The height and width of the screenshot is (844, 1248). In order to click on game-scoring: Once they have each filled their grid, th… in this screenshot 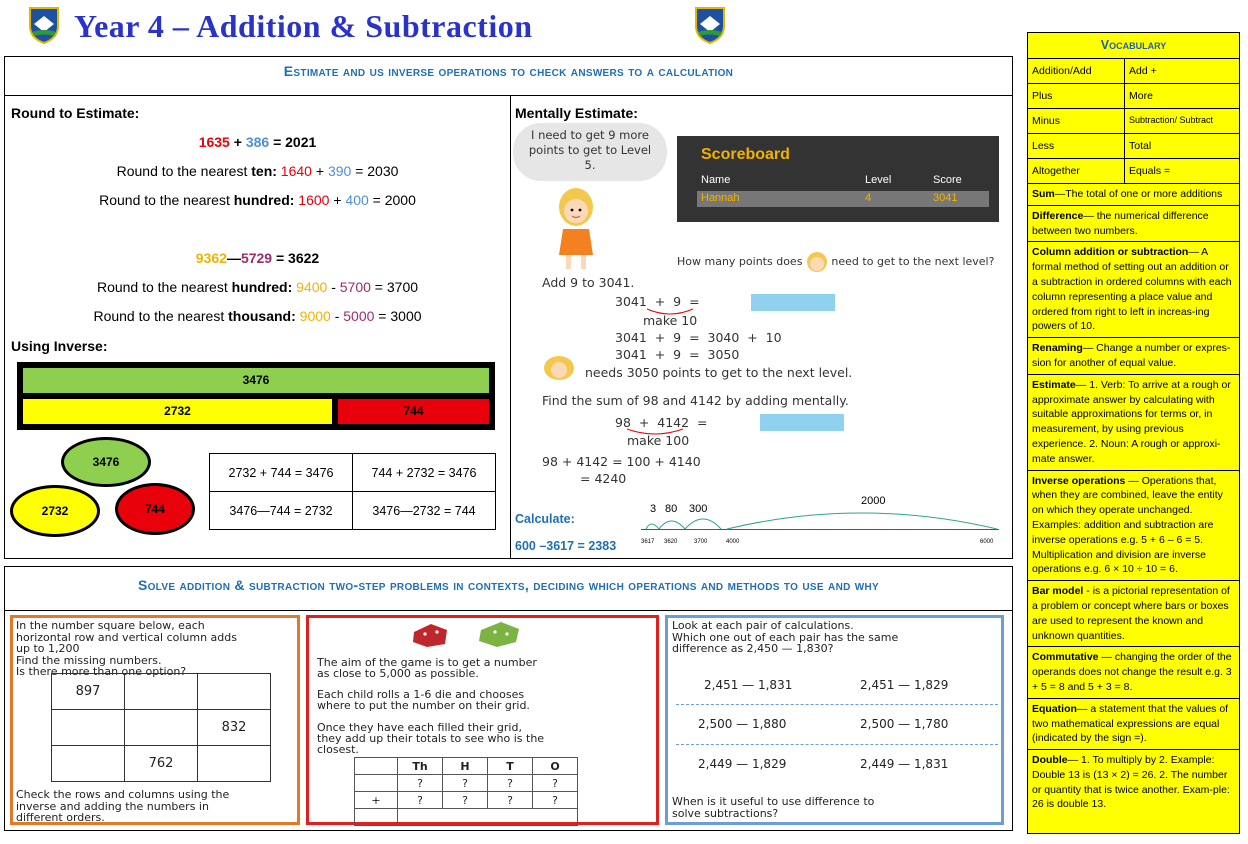, I will do `click(431, 738)`.